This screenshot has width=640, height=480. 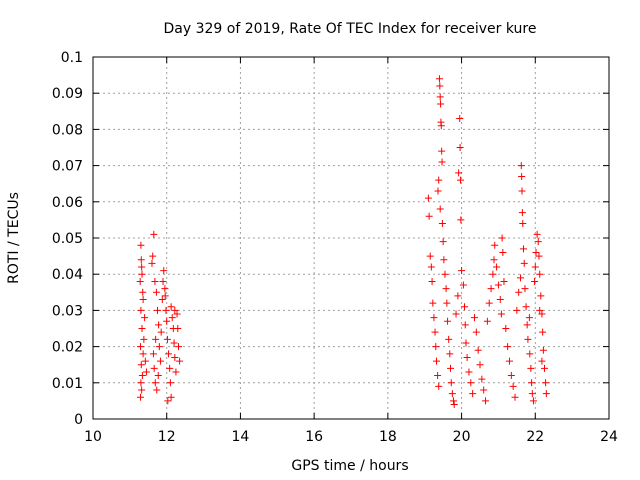 What do you see at coordinates (14, 238) in the screenshot?
I see `y-axis-title: ROTI / TECUs` at bounding box center [14, 238].